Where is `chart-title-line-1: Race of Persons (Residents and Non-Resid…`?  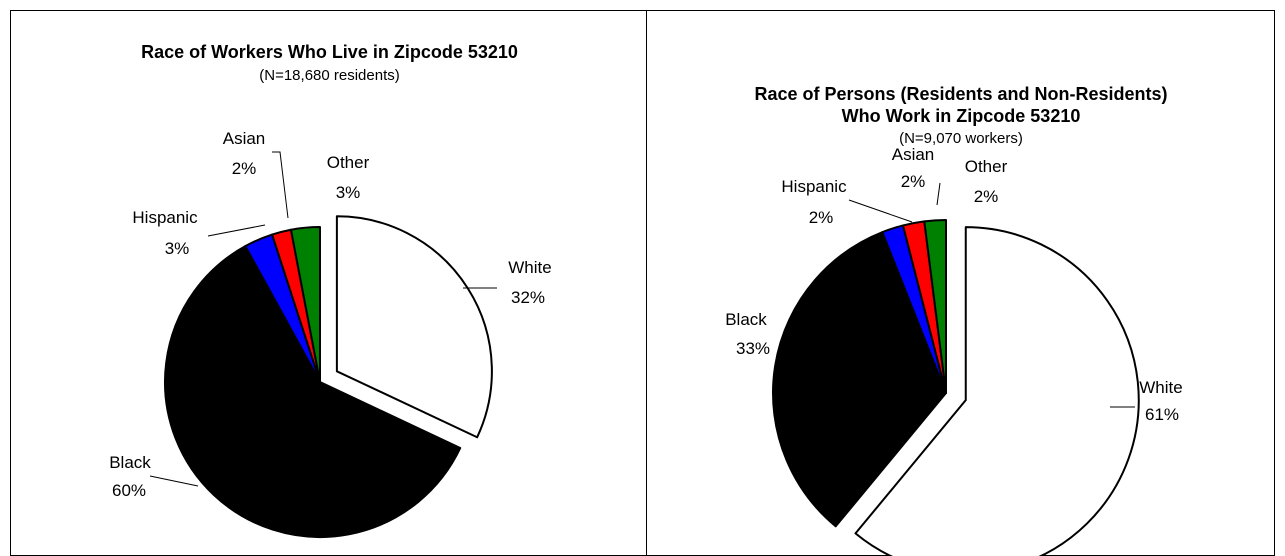
chart-title-line-1: Race of Persons (Residents and Non-Resid… is located at coordinates (961, 94).